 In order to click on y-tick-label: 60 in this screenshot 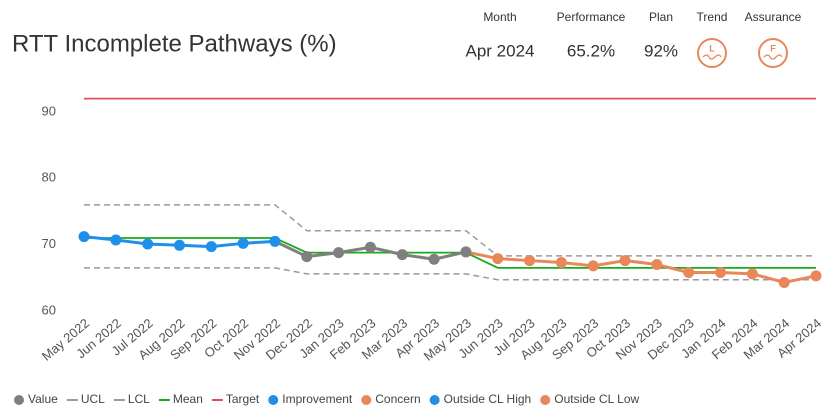, I will do `click(49, 309)`.